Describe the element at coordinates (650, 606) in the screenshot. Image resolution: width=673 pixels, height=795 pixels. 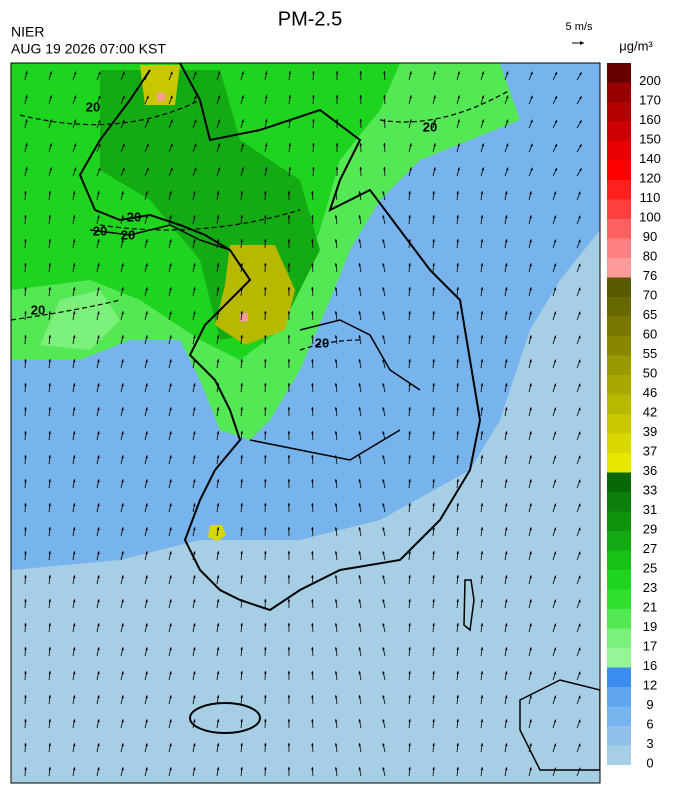
I see `colorbar-tick-label: 21` at that location.